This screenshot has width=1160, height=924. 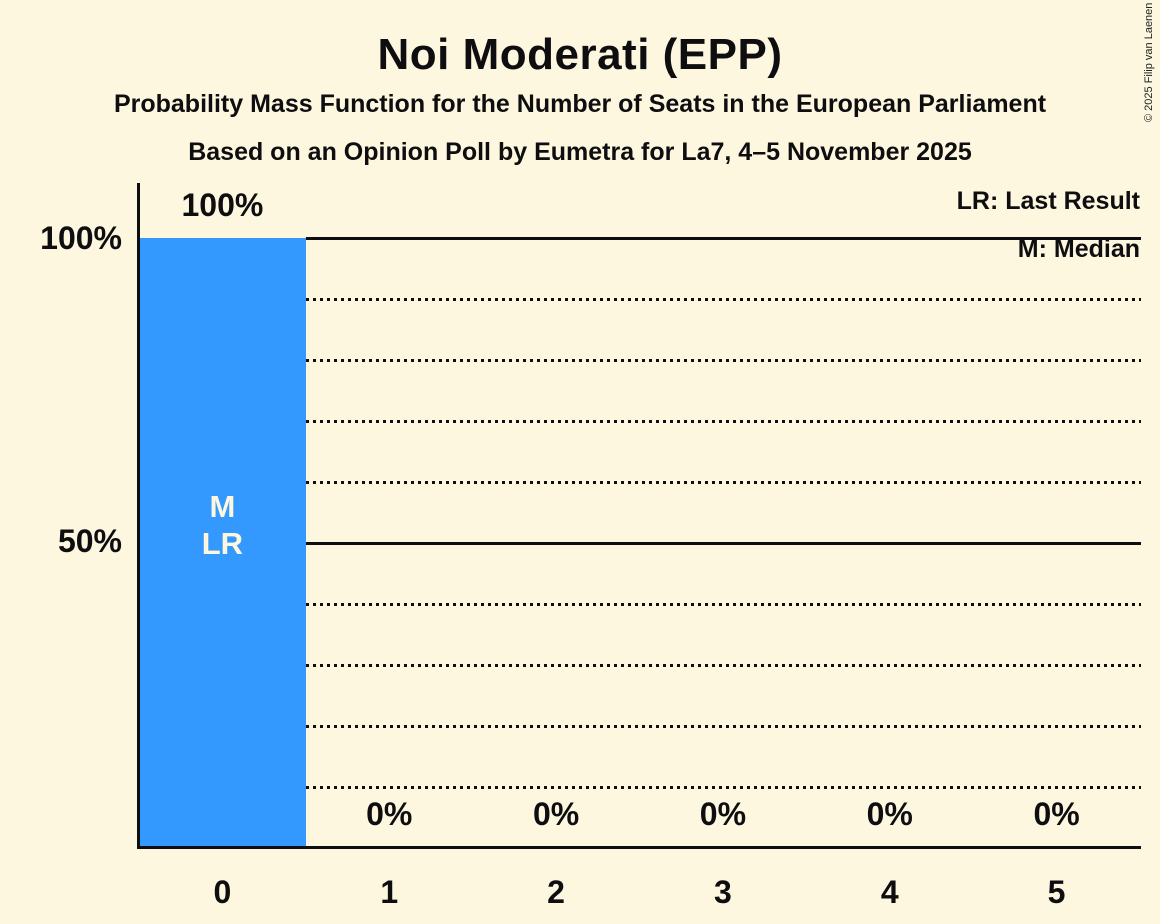 What do you see at coordinates (389, 814) in the screenshot?
I see `value-label-seat-1: 0%` at bounding box center [389, 814].